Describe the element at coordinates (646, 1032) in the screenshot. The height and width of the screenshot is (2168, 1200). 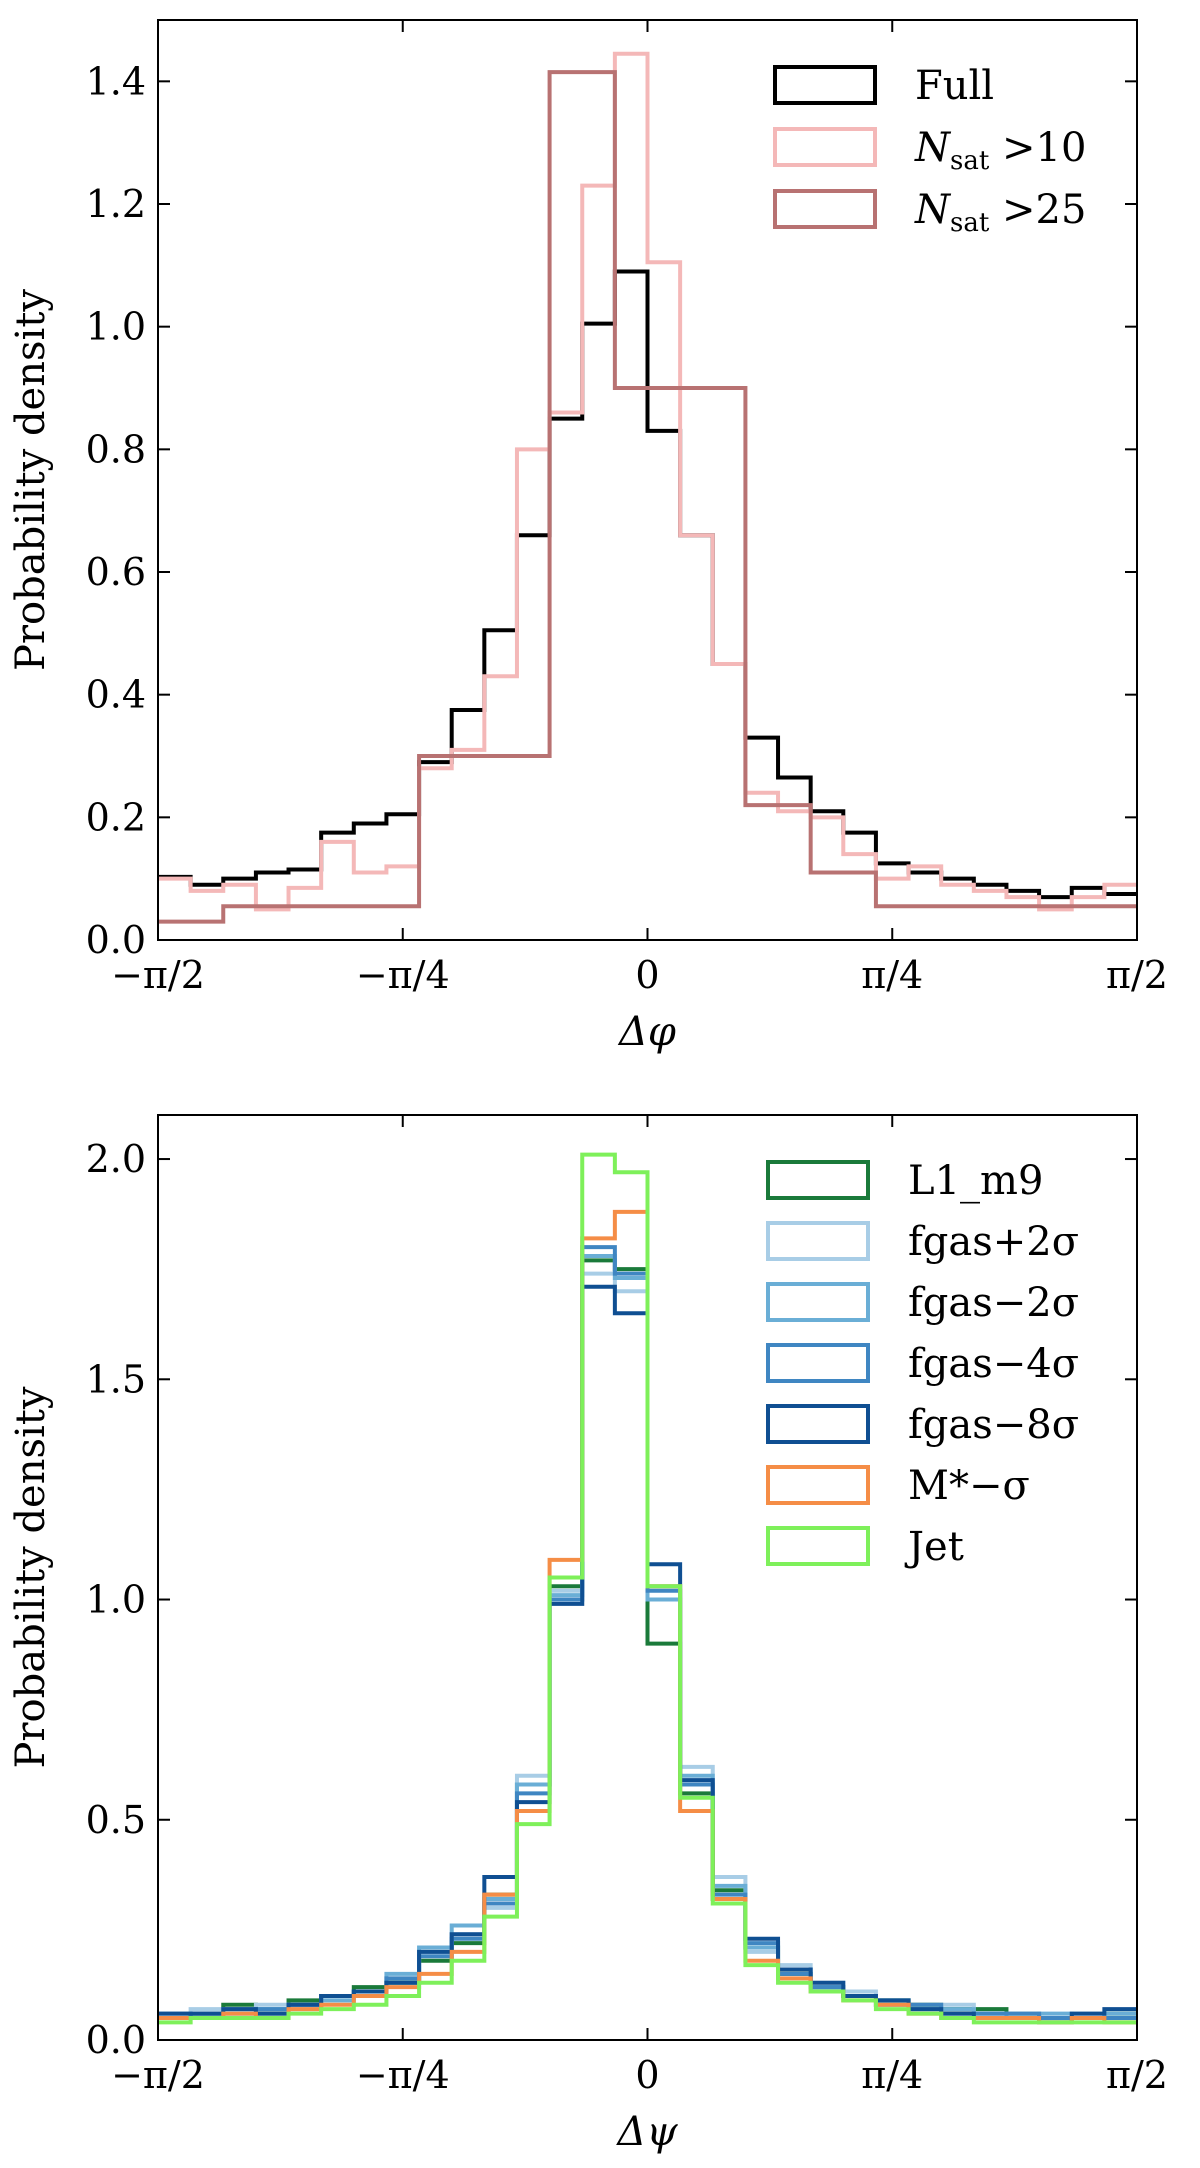
I see `x-axis-label: Δφ` at that location.